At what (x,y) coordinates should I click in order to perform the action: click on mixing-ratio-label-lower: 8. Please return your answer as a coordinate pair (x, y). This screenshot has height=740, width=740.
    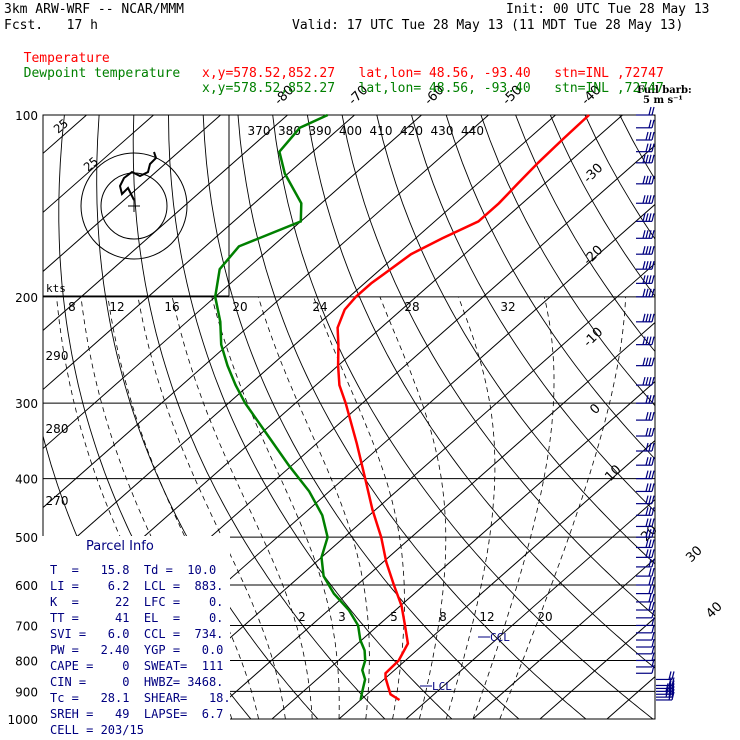
    Looking at the image, I should click on (443, 617).